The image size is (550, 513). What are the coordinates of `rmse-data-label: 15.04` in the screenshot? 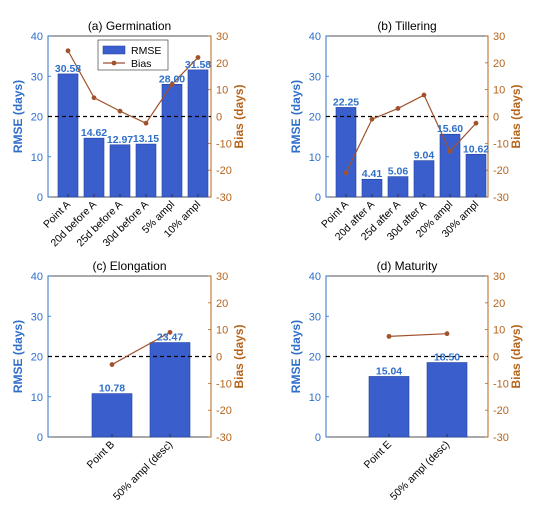 It's located at (389, 371).